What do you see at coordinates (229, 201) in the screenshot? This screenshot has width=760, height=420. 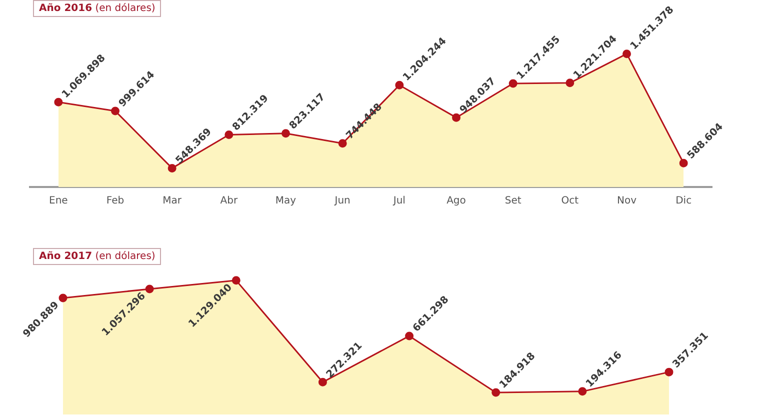 I see `x-tick-label: Abr` at bounding box center [229, 201].